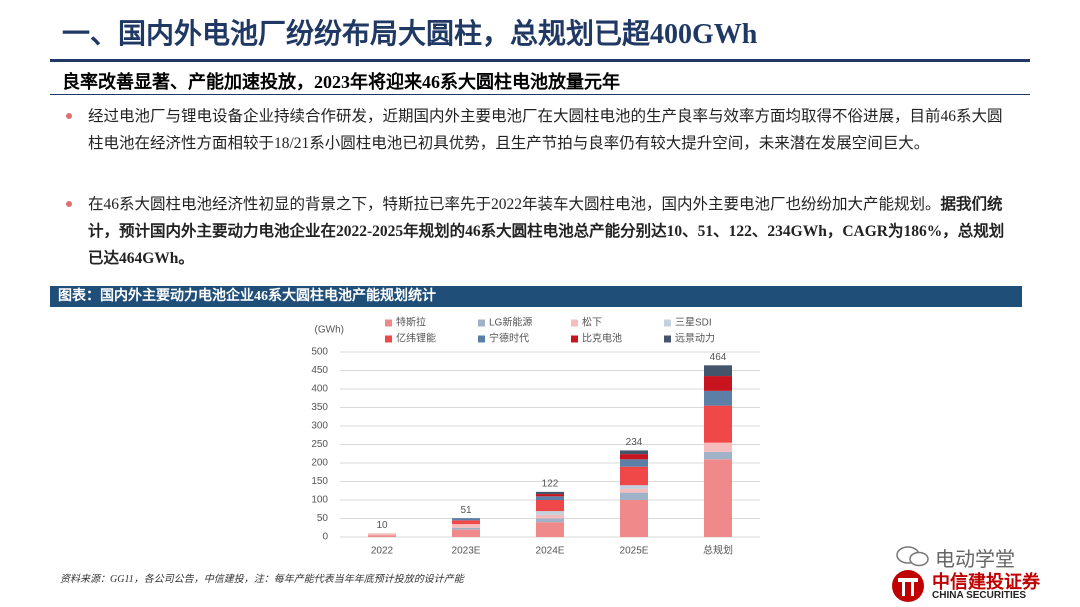  Describe the element at coordinates (912, 556) in the screenshot. I see `wechat-icon` at that location.